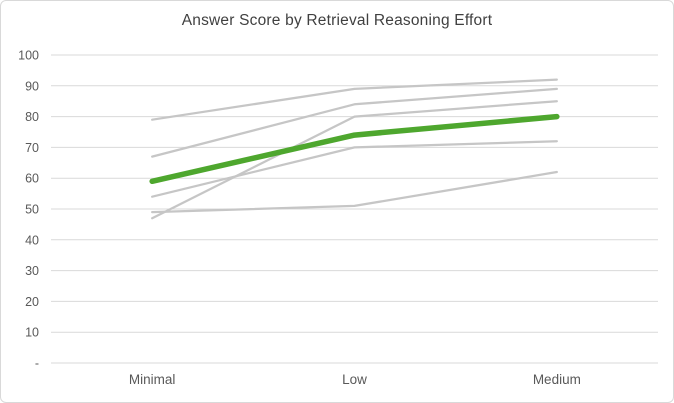  Describe the element at coordinates (152, 379) in the screenshot. I see `x-axis-category-label: Minimal` at that location.